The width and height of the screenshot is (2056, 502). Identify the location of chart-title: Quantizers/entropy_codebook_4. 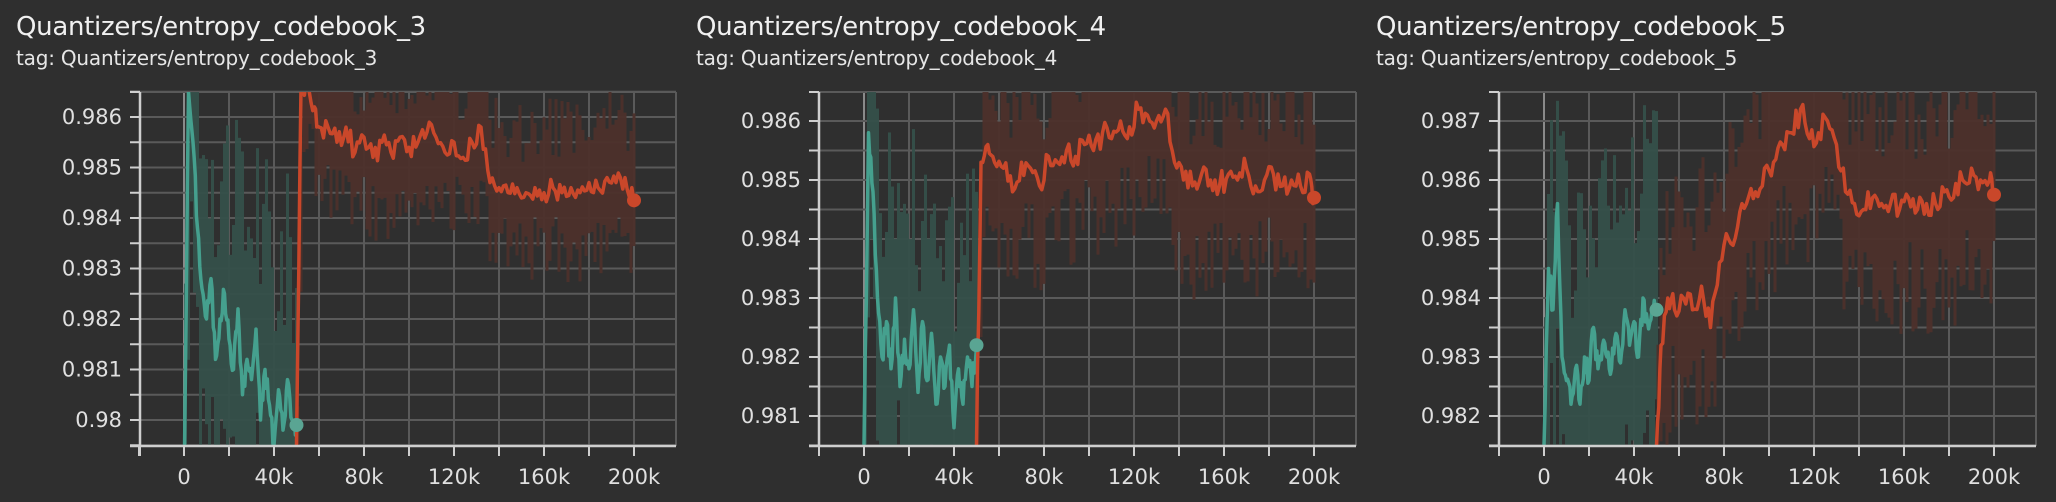
(901, 27).